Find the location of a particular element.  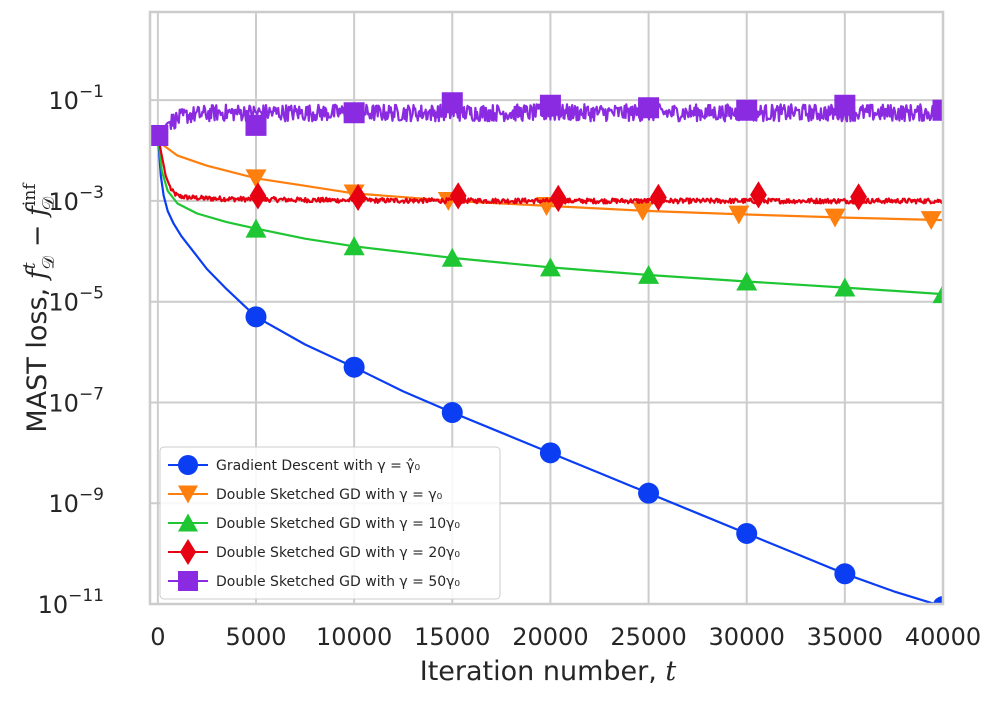

y-tick-label: 10⁻⁹ is located at coordinates (76, 501).